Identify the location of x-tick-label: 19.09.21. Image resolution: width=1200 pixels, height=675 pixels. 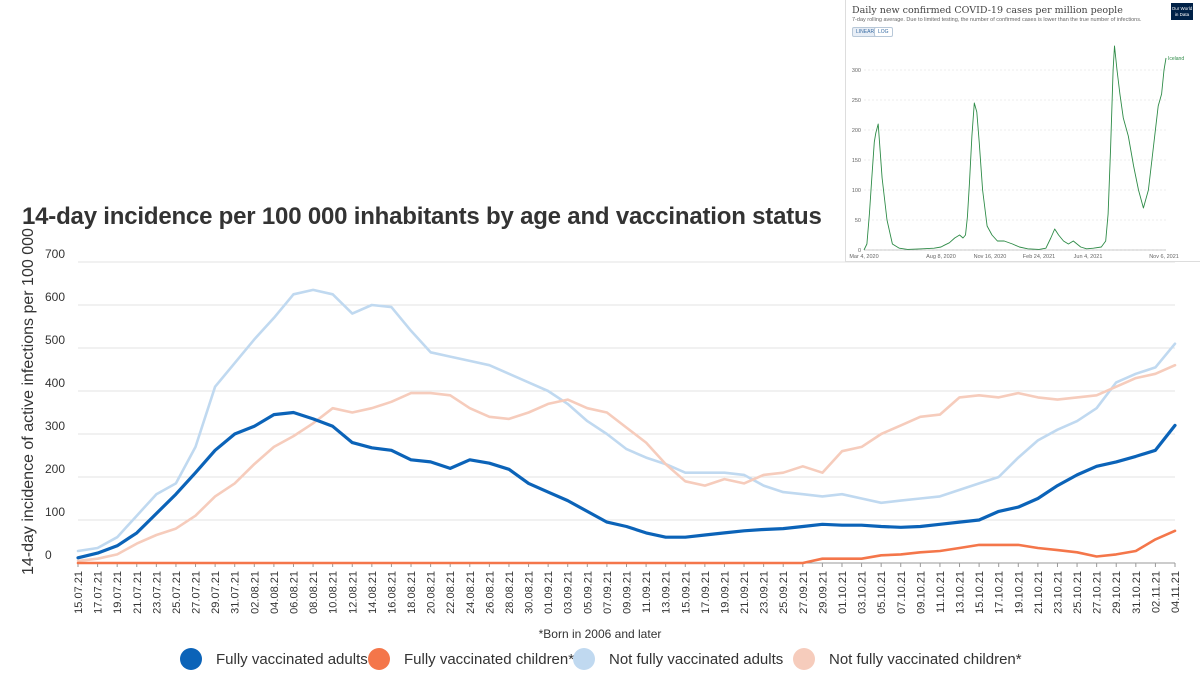
(725, 592).